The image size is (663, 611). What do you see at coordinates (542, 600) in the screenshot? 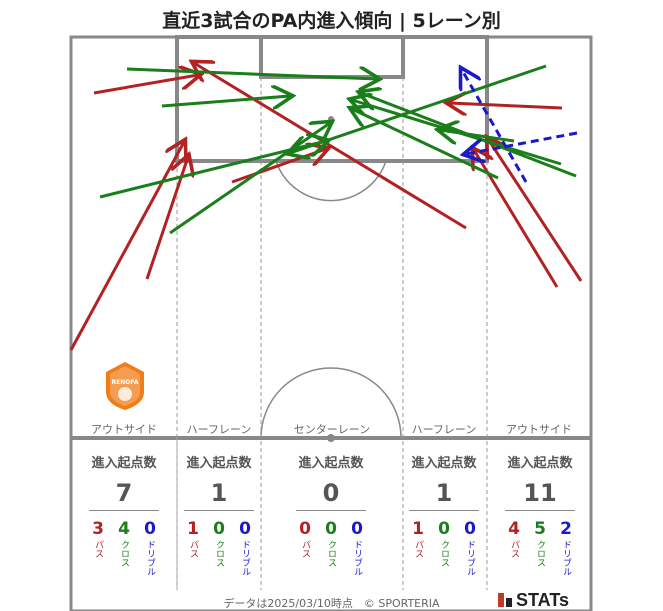
I see `brand-text: STATs` at bounding box center [542, 600].